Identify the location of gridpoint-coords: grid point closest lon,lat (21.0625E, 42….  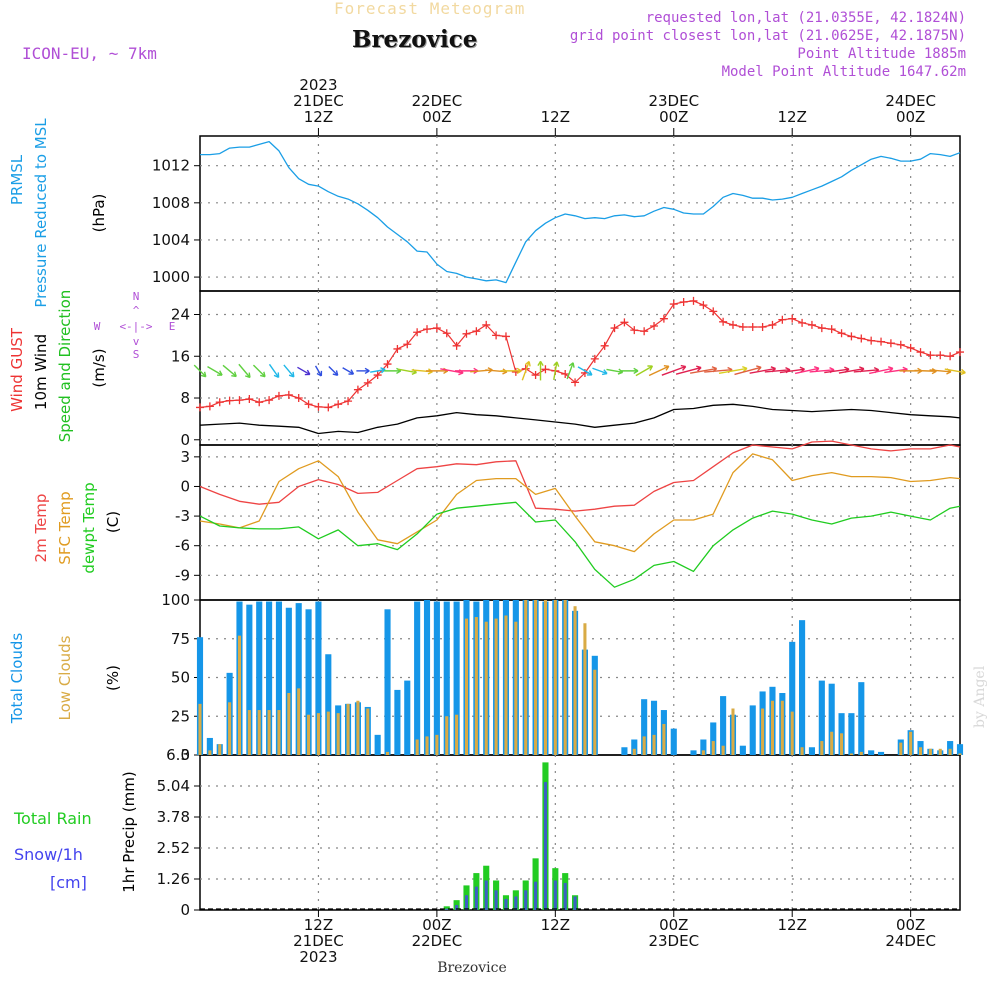
(767, 36).